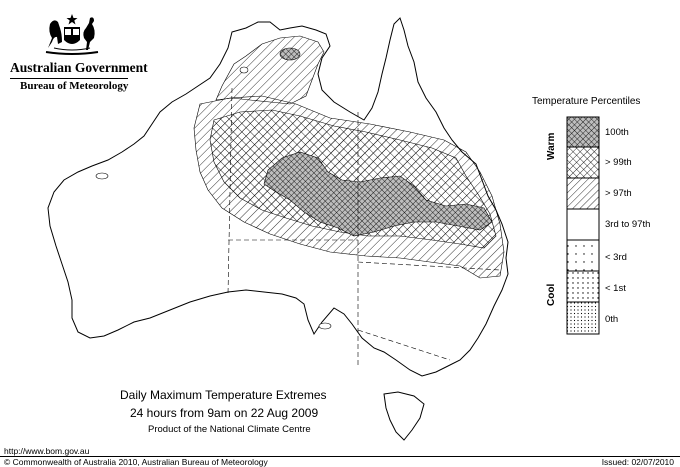 The width and height of the screenshot is (680, 467). Describe the element at coordinates (583, 193) in the screenshot. I see `legend-swatch-97th` at that location.